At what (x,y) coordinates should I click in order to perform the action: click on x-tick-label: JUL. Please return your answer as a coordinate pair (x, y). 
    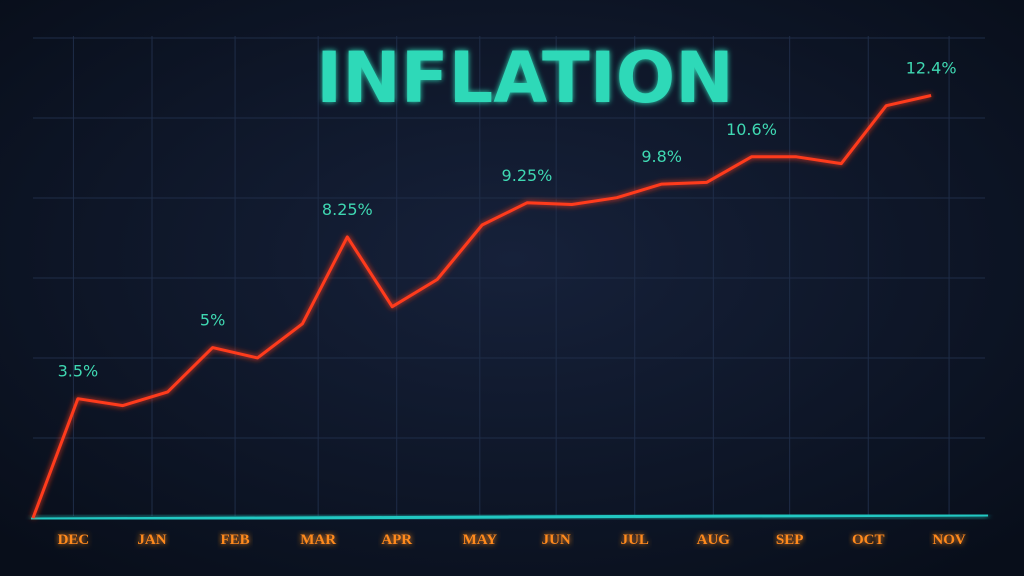
    Looking at the image, I should click on (635, 540).